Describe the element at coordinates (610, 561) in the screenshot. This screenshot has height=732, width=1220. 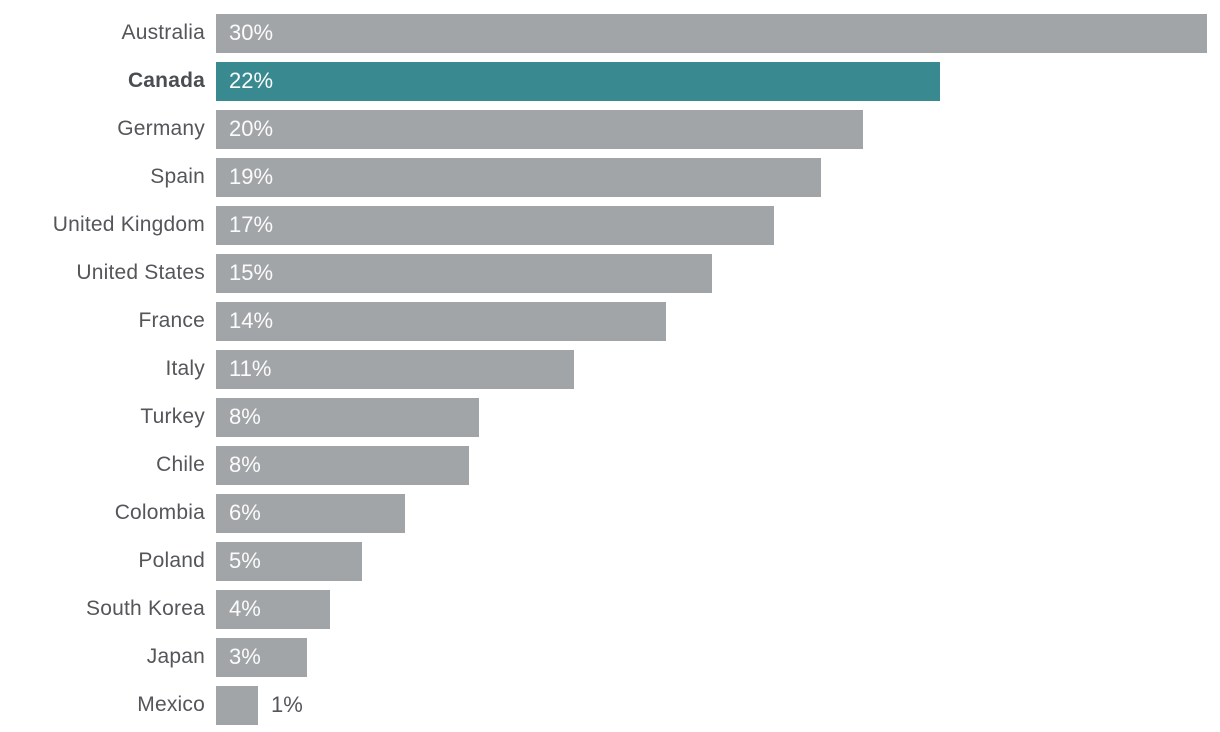
I see `bar-row: Poland 5%` at that location.